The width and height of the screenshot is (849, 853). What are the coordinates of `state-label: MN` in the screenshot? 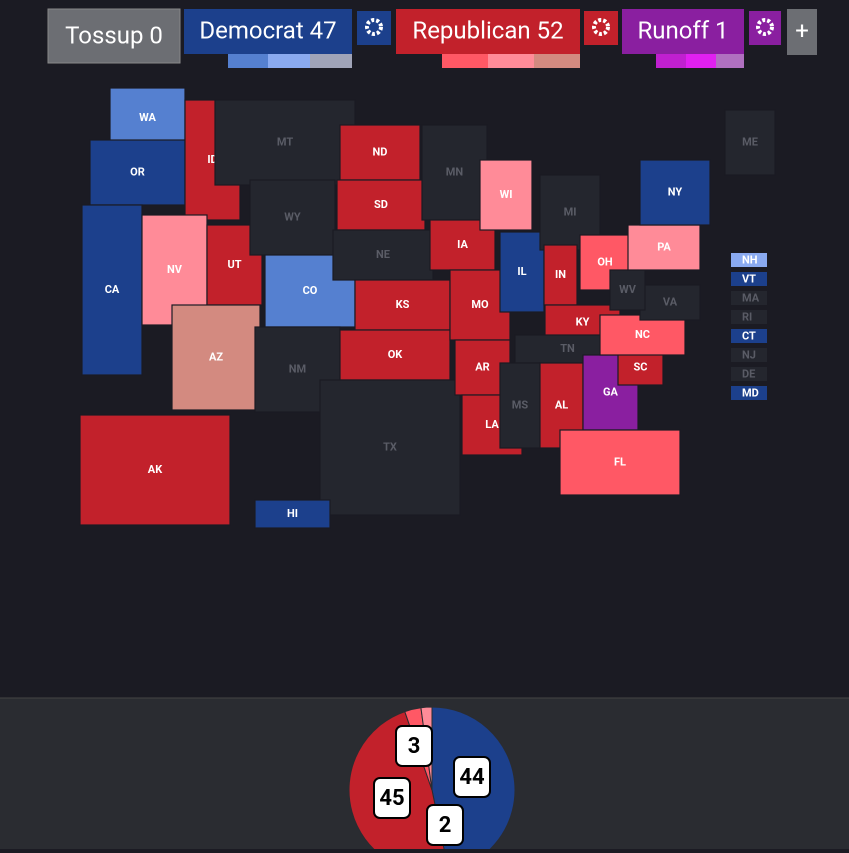 It's located at (455, 171).